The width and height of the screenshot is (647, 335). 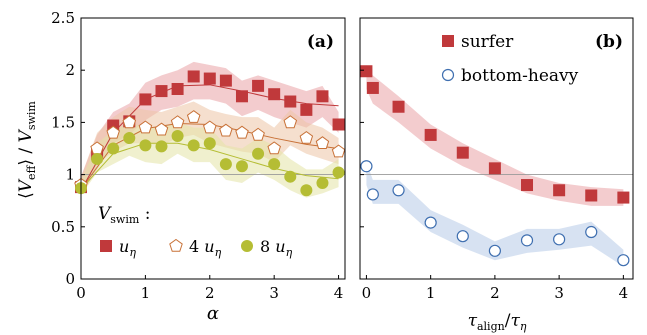 What do you see at coordinates (63, 227) in the screenshot?
I see `y-tick-label: 0.5` at bounding box center [63, 227].